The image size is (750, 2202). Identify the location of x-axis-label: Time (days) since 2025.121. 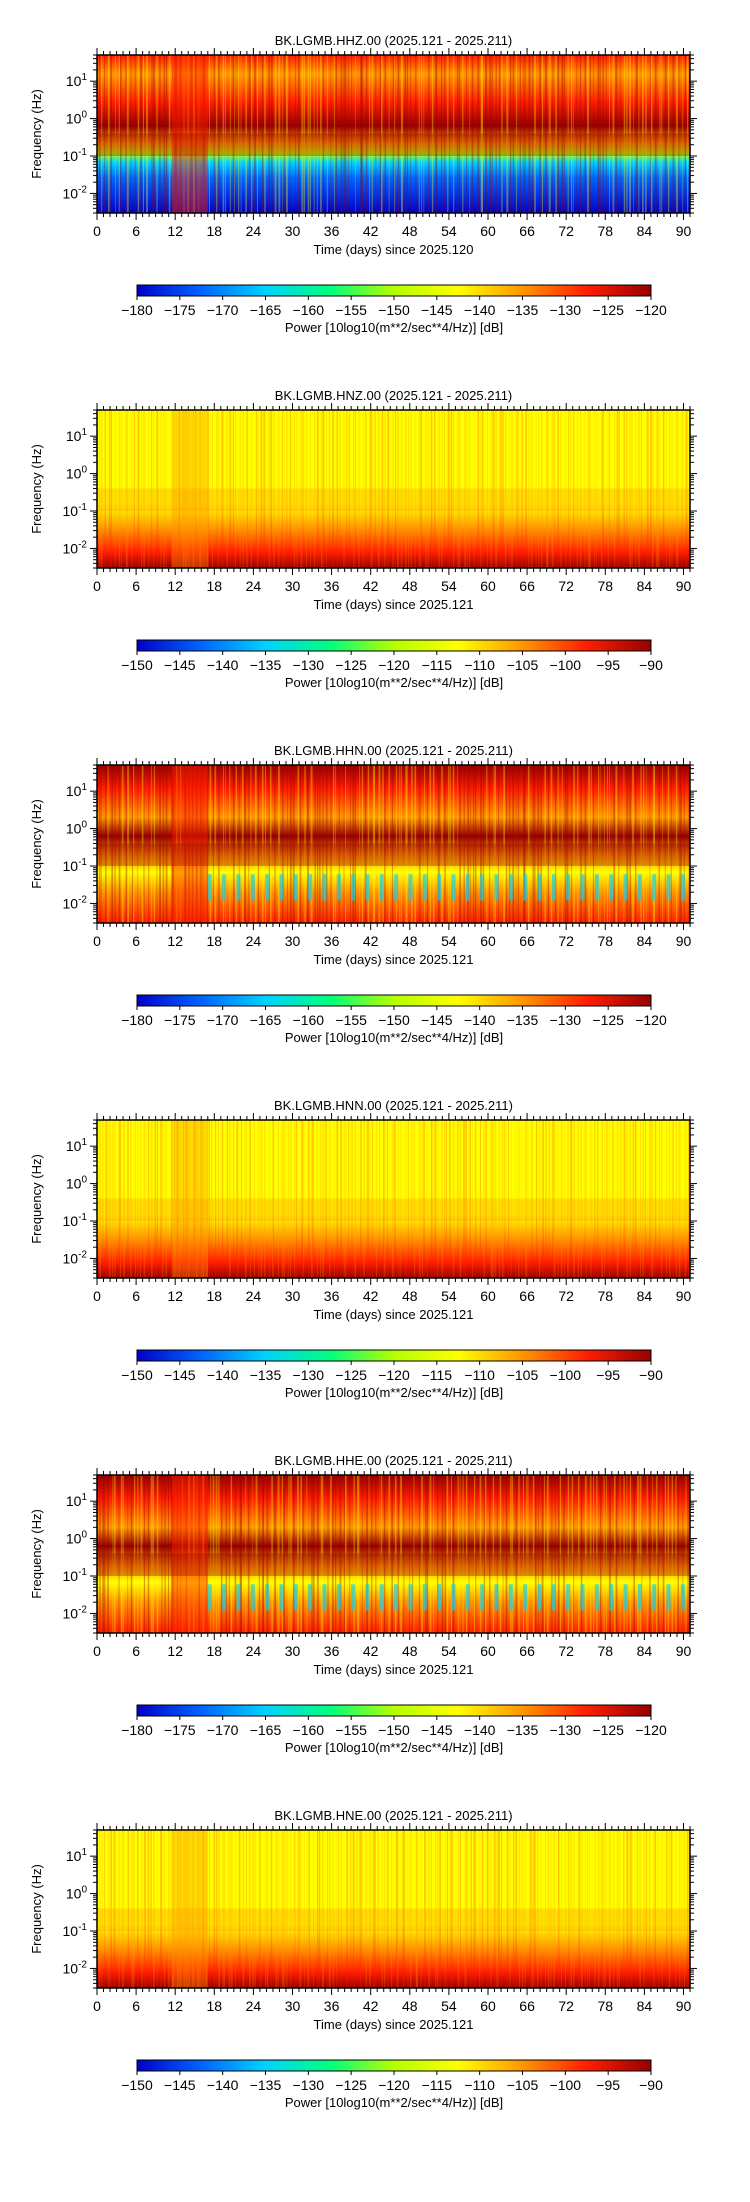
(394, 959).